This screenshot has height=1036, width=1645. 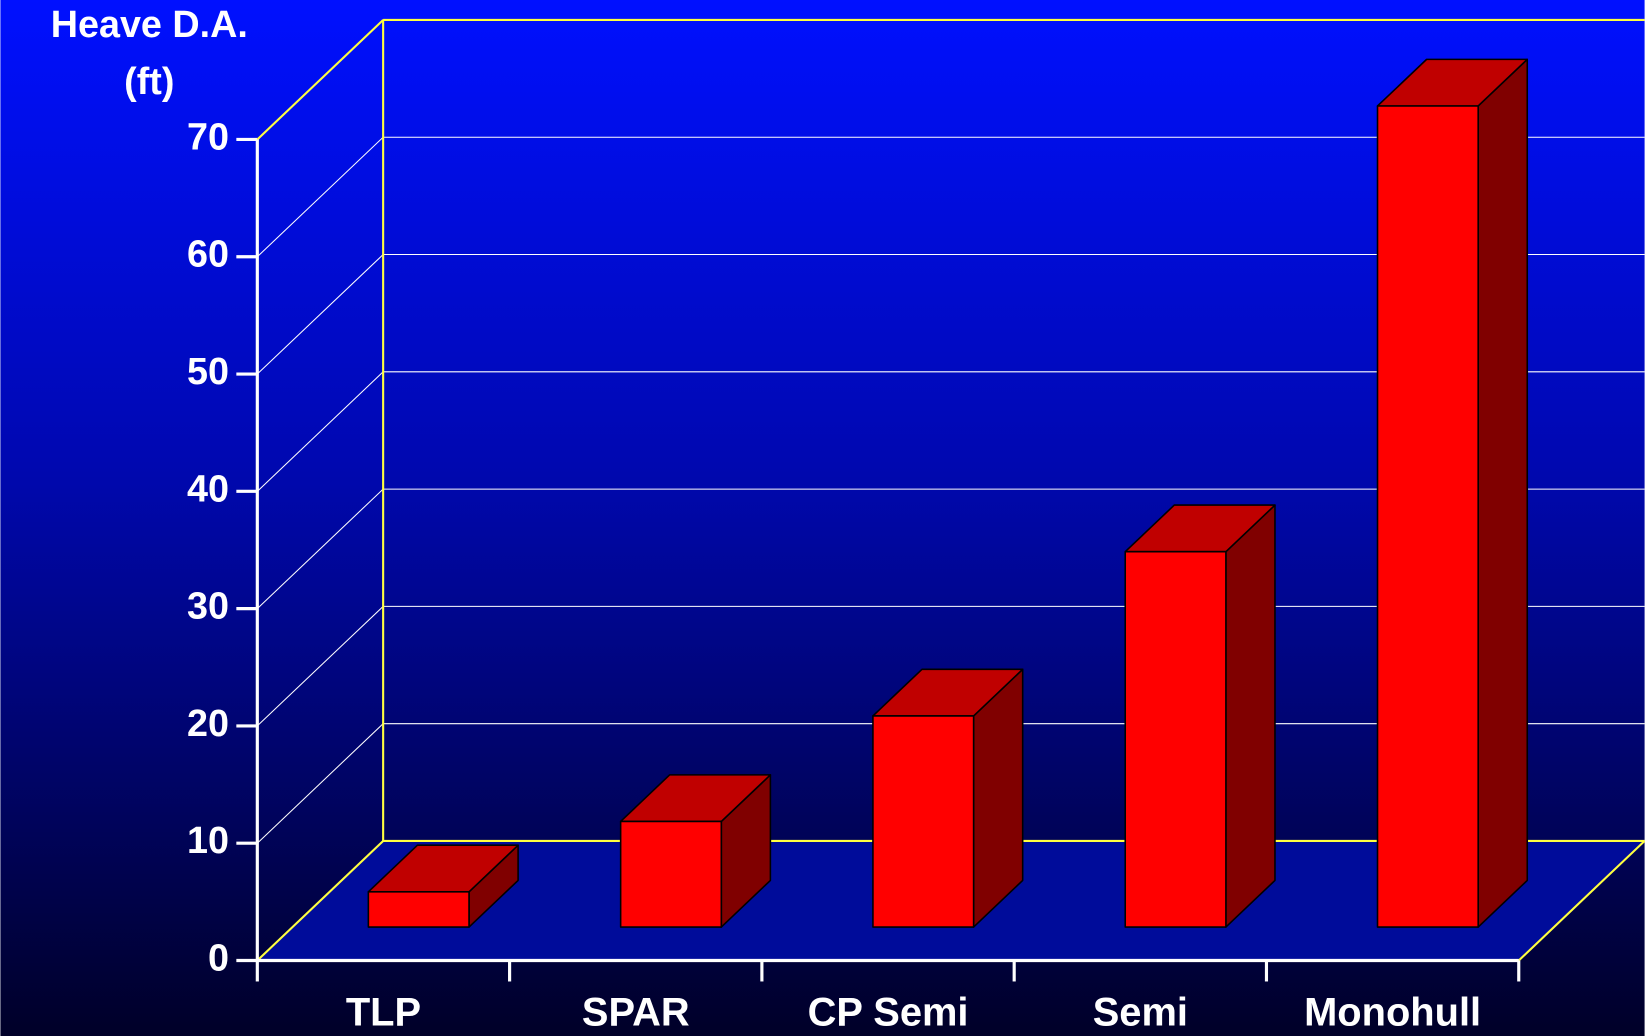 I want to click on x-tick-label: CP Semi, so click(x=888, y=1013).